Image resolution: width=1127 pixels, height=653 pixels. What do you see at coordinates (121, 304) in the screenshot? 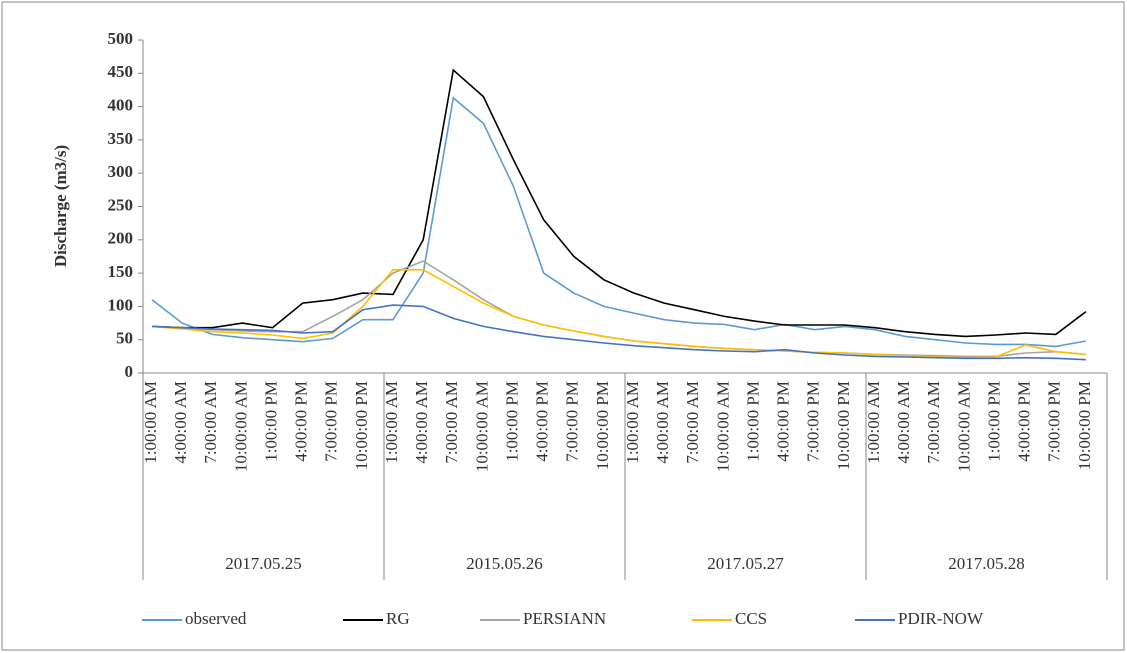
I see `y-tick-label: 100` at bounding box center [121, 304].